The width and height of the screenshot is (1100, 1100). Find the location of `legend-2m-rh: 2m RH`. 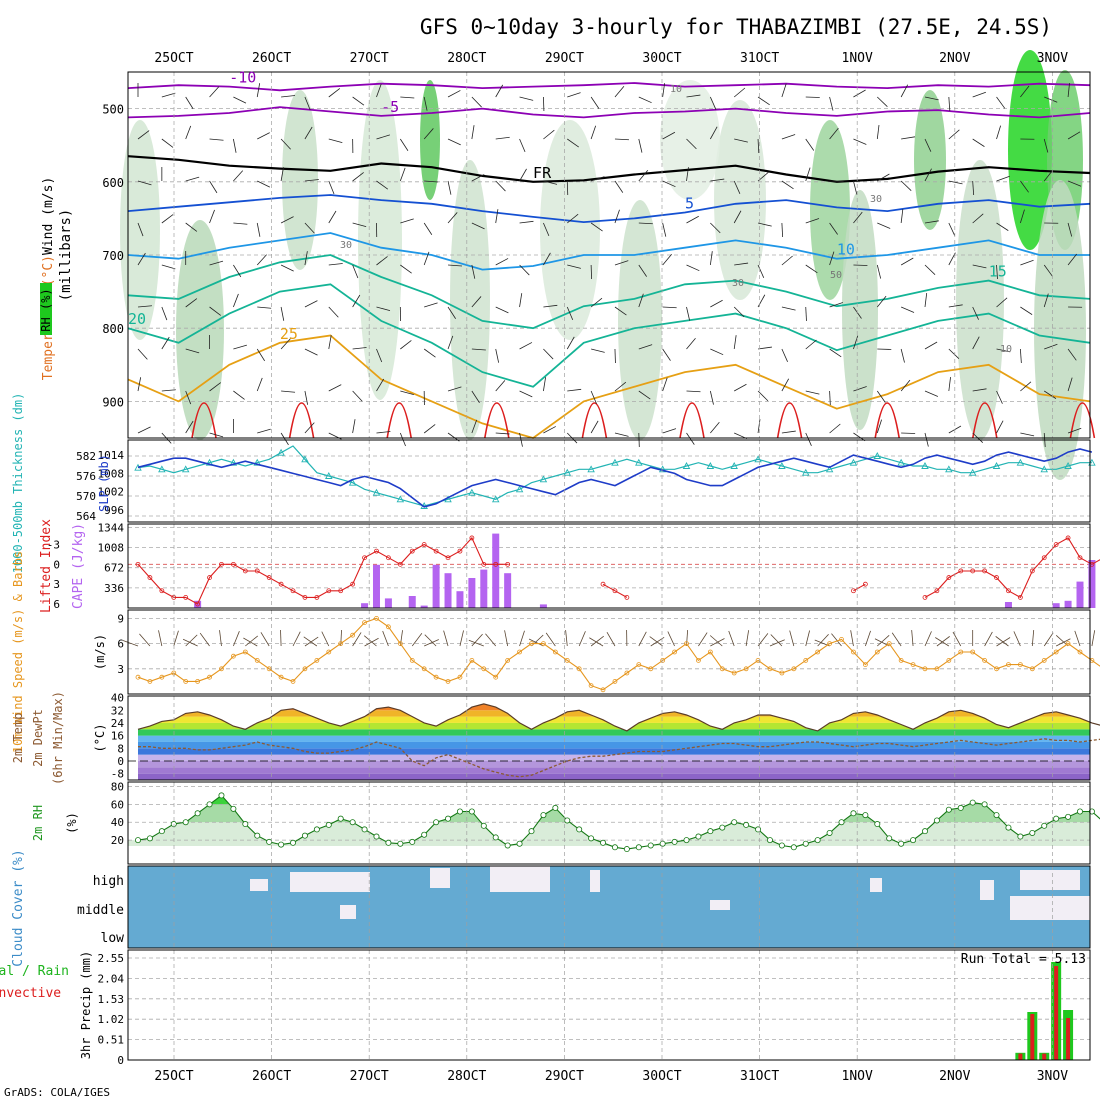

legend-2m-rh: 2m RH is located at coordinates (38, 823).